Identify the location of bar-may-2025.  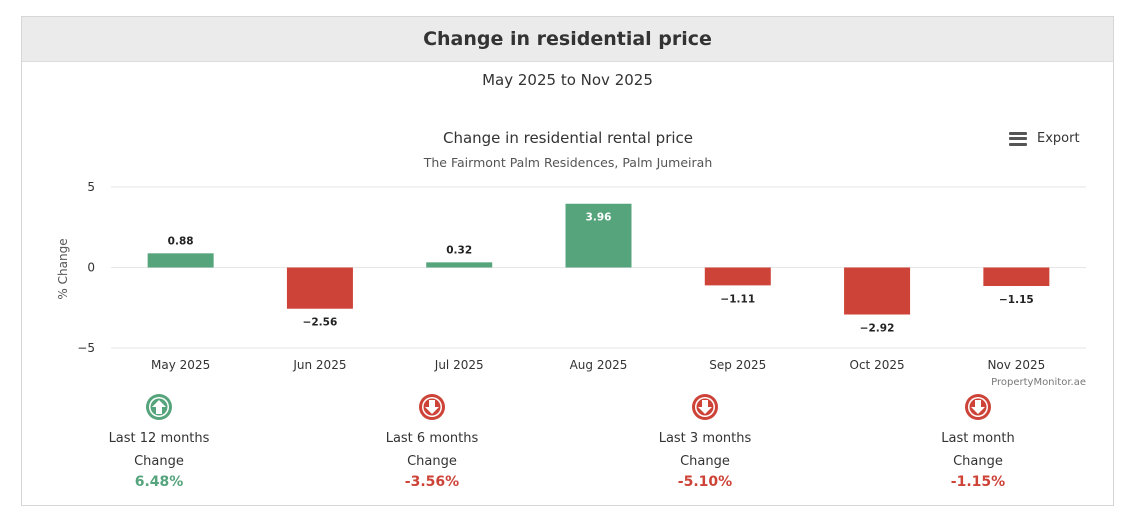
(180, 260).